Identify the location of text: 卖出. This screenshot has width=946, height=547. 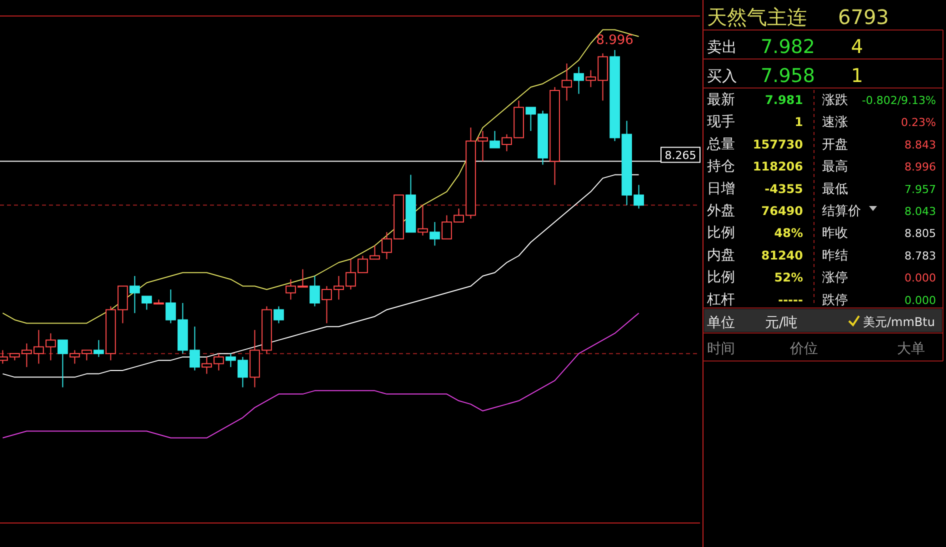
(722, 47).